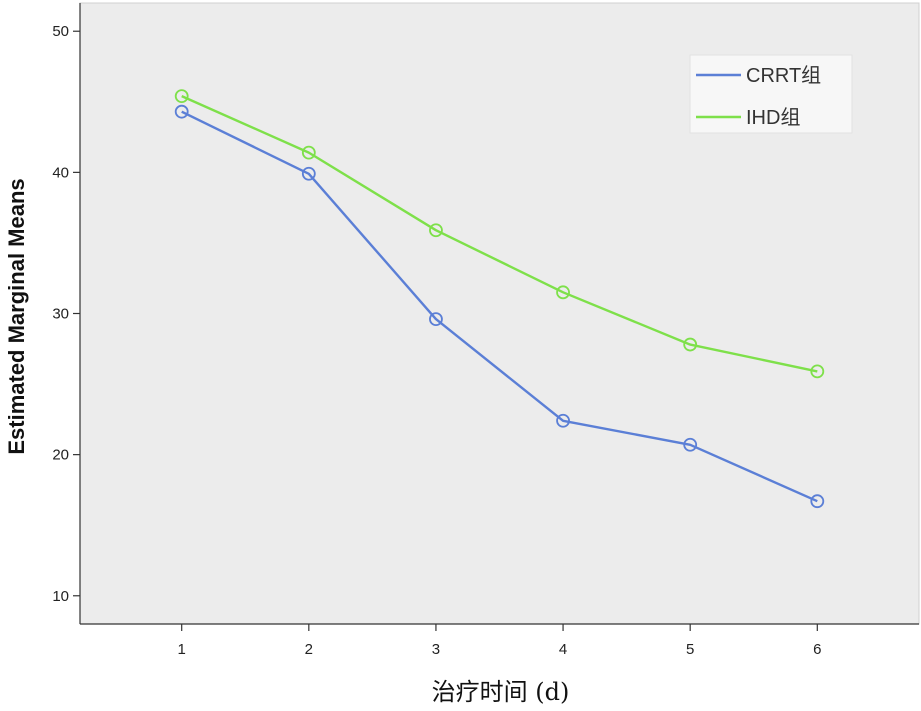 This screenshot has width=921, height=711. I want to click on y-tick-label: 40, so click(60, 172).